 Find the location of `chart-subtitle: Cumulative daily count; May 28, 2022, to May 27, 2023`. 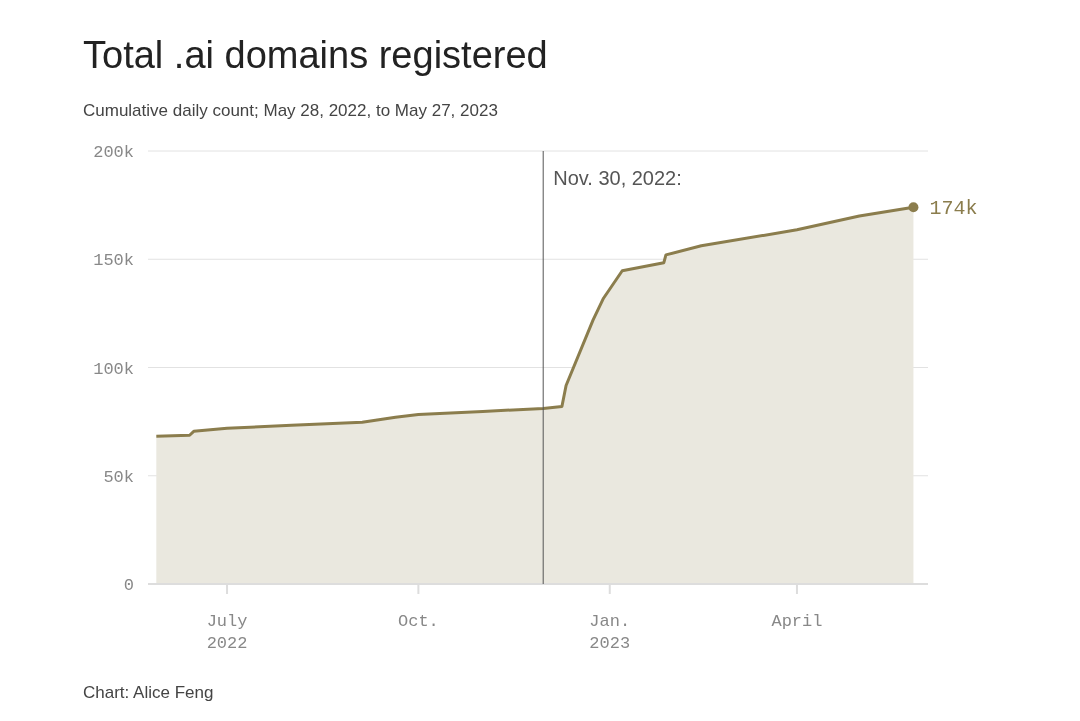

chart-subtitle: Cumulative daily count; May 28, 2022, to May 27, 2023 is located at coordinates (290, 110).